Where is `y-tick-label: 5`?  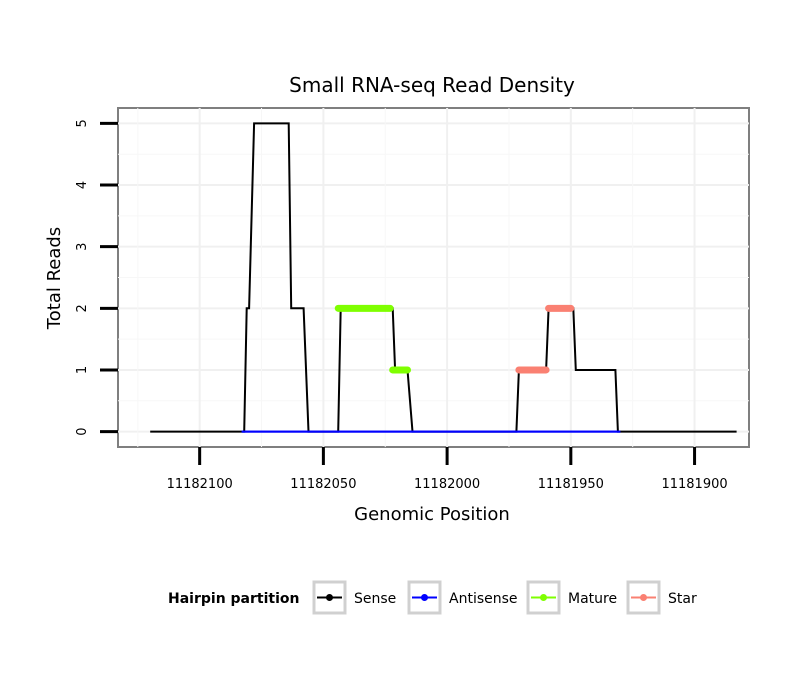 y-tick-label: 5 is located at coordinates (82, 123).